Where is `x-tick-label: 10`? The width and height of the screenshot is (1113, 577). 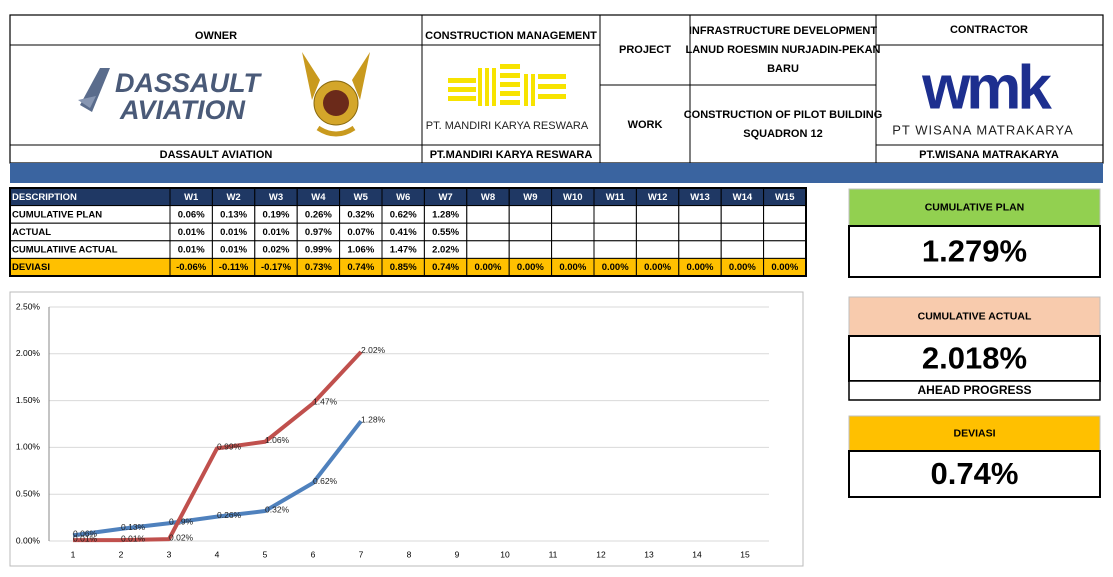
x-tick-label: 10 is located at coordinates (505, 554).